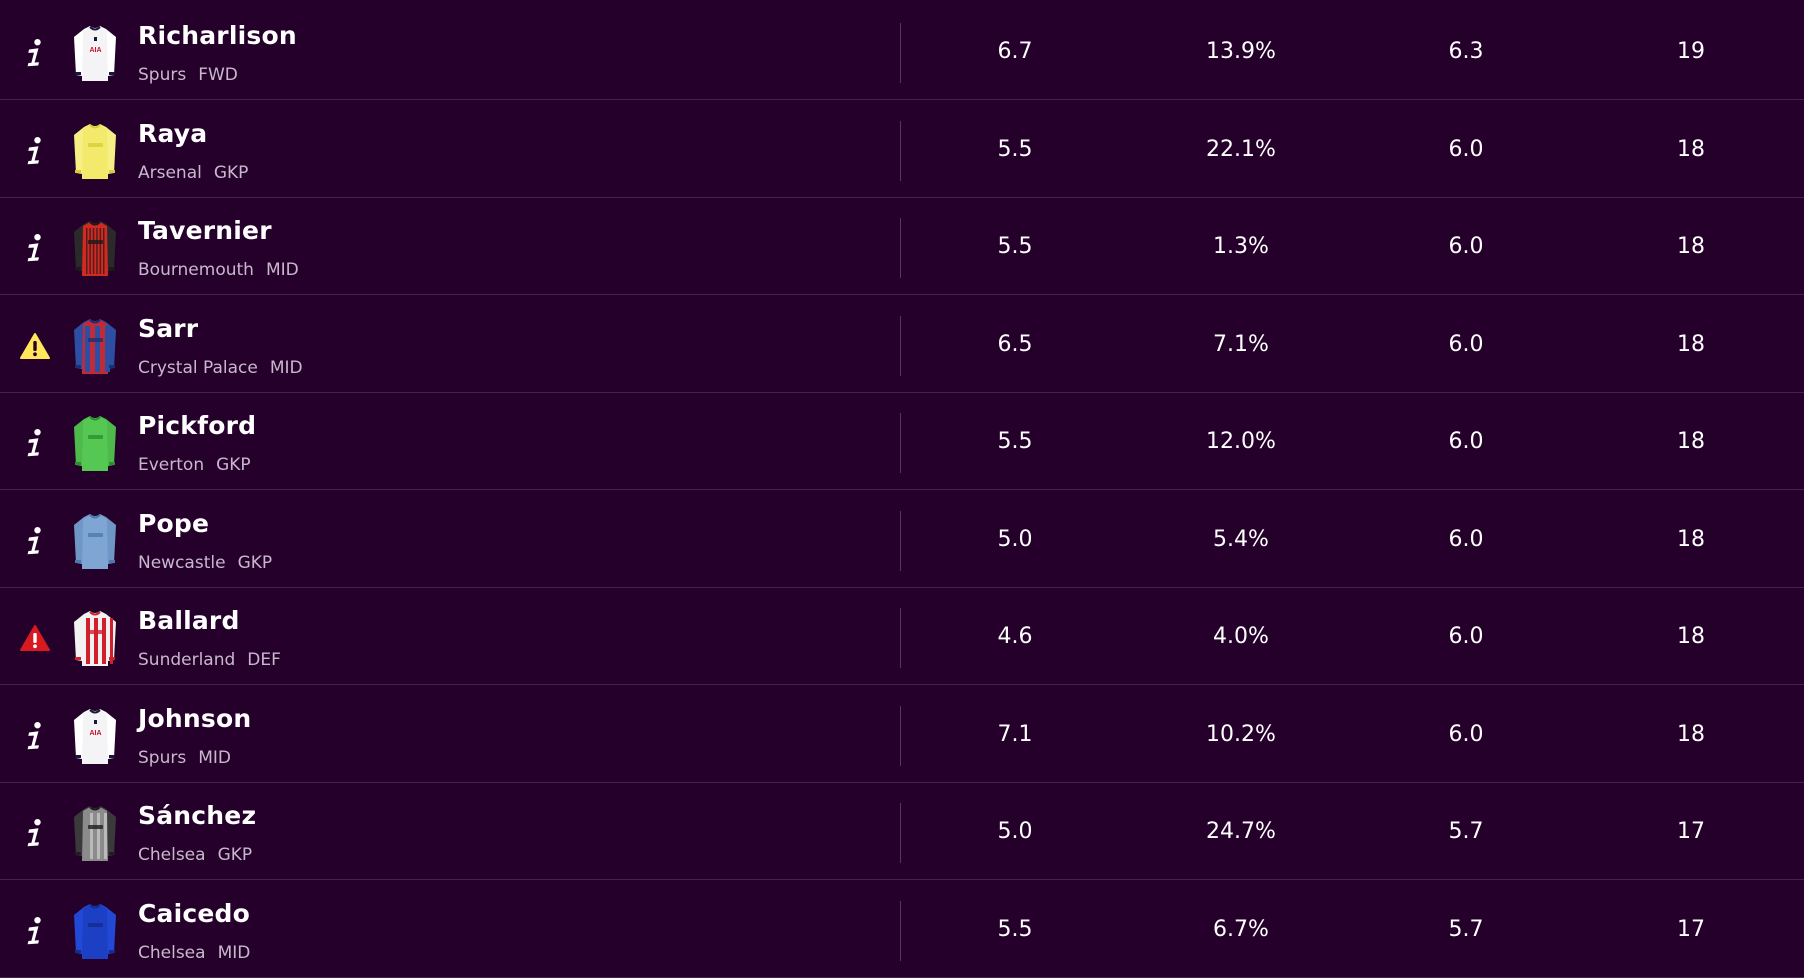 This screenshot has width=1804, height=978. What do you see at coordinates (902, 344) in the screenshot?
I see `player-row: Sarr Crystal Palace MID 6.5 7.1% 6.0 18` at bounding box center [902, 344].